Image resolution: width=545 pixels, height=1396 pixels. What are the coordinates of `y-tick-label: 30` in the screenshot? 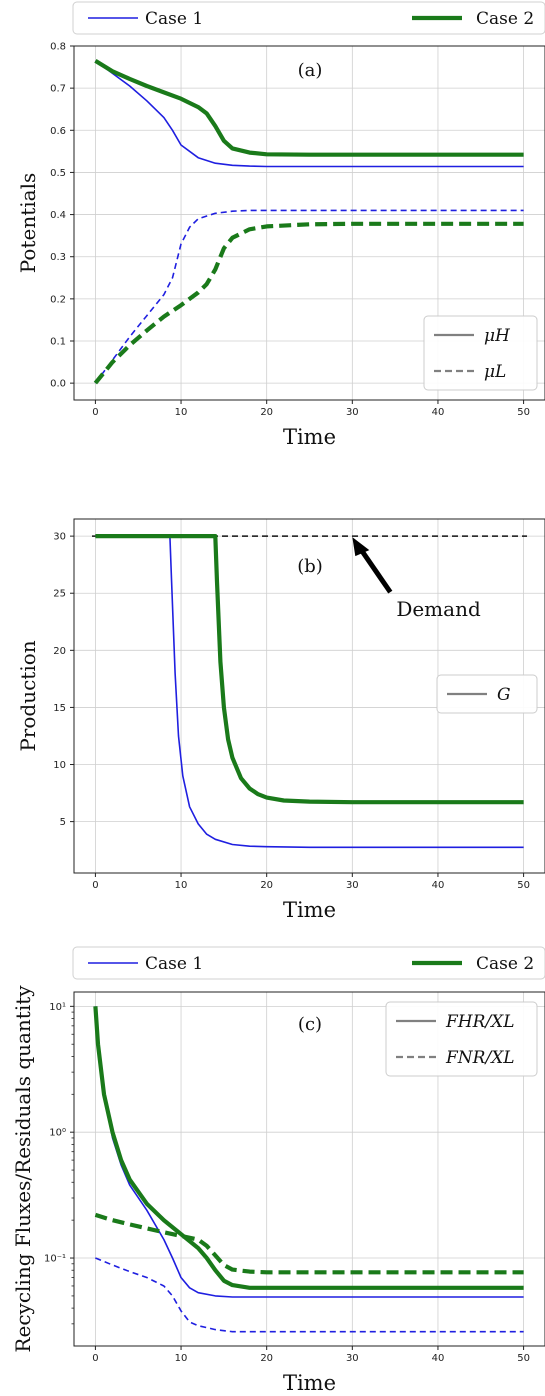 It's located at (59, 537).